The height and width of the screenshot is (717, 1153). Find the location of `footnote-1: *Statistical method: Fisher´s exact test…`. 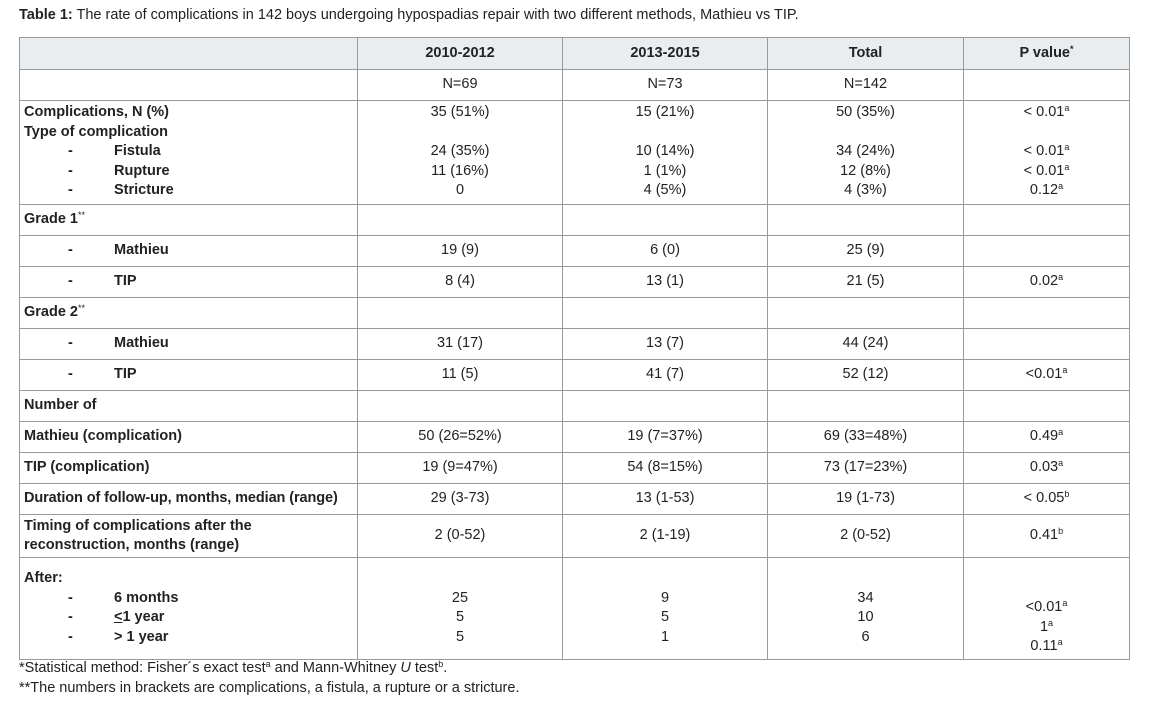

footnote-1: *Statistical method: Fisher´s exact test… is located at coordinates (233, 668).